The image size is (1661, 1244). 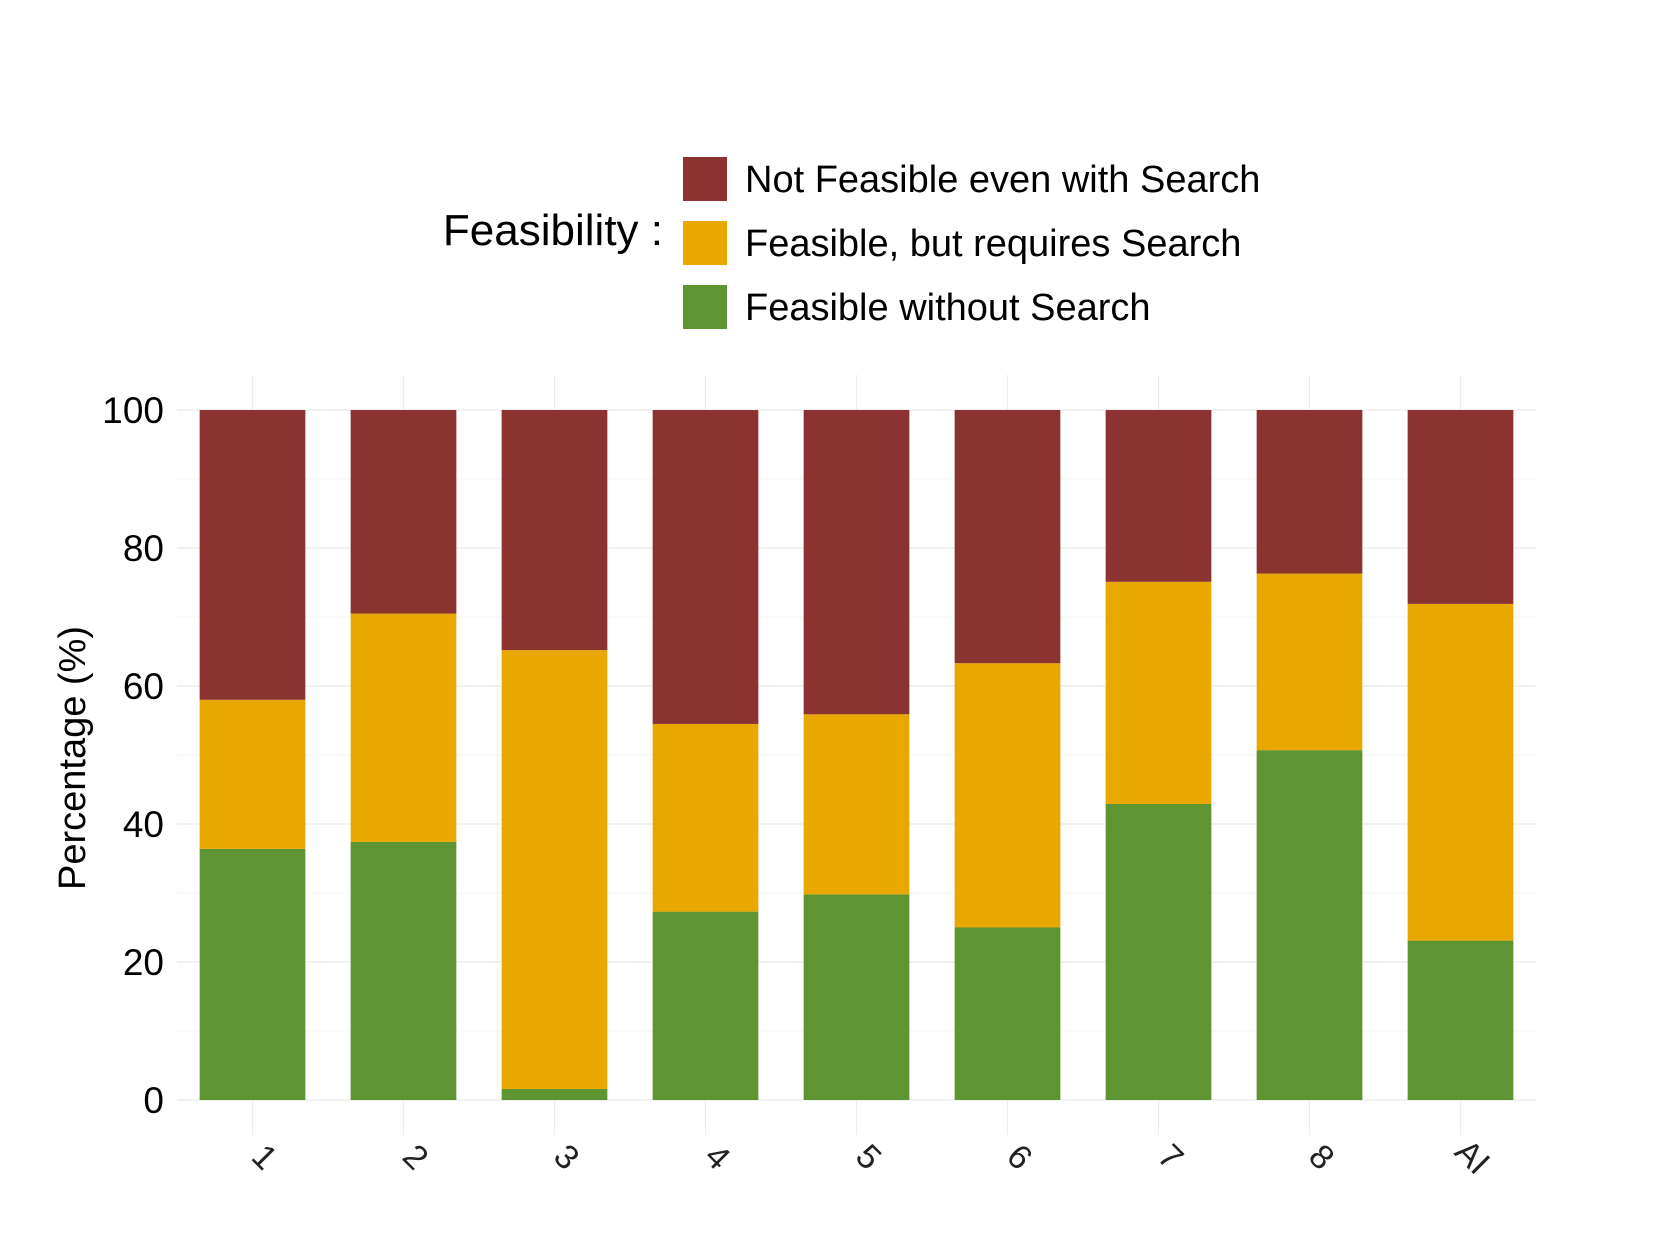 I want to click on legend-label-feasible-without-search: Feasible without Search, so click(x=948, y=308).